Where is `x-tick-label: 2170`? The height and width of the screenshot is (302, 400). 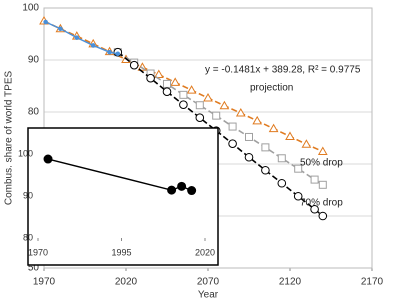
x-tick-label: 2170 is located at coordinates (372, 282).